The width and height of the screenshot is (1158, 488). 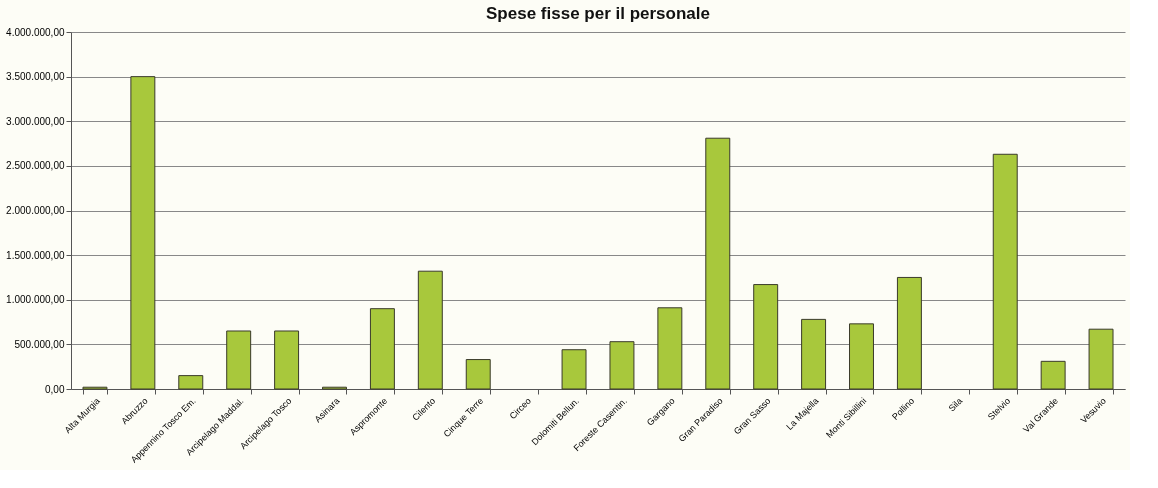 What do you see at coordinates (35, 77) in the screenshot?
I see `y-tick-label: 3.500.000,00` at bounding box center [35, 77].